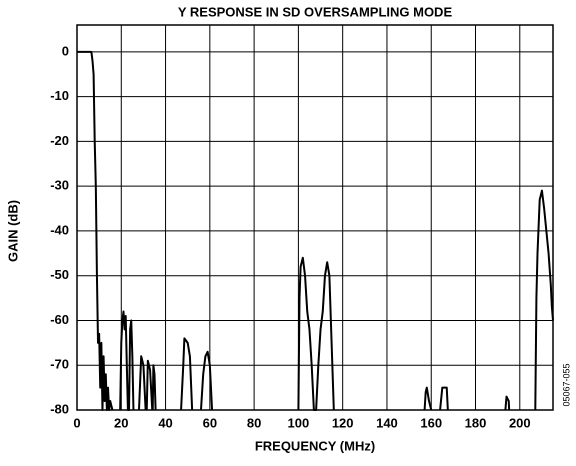 The width and height of the screenshot is (576, 466). What do you see at coordinates (315, 445) in the screenshot?
I see `x-axis-label: FREQUENCY (MHz)` at bounding box center [315, 445].